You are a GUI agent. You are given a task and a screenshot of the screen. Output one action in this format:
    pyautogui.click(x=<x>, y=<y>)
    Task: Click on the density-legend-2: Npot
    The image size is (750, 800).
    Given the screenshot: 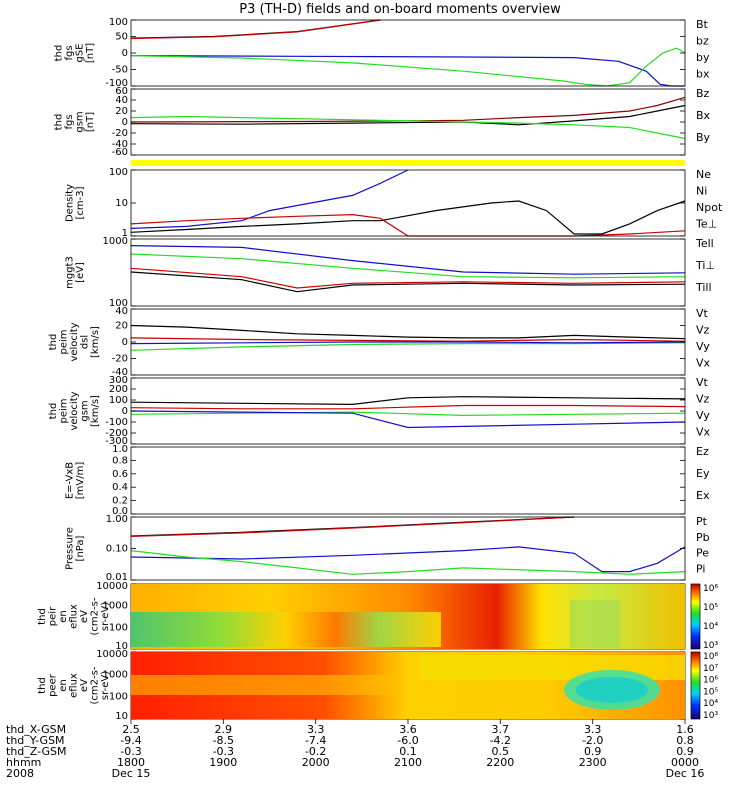 What is the action you would take?
    pyautogui.click(x=709, y=207)
    